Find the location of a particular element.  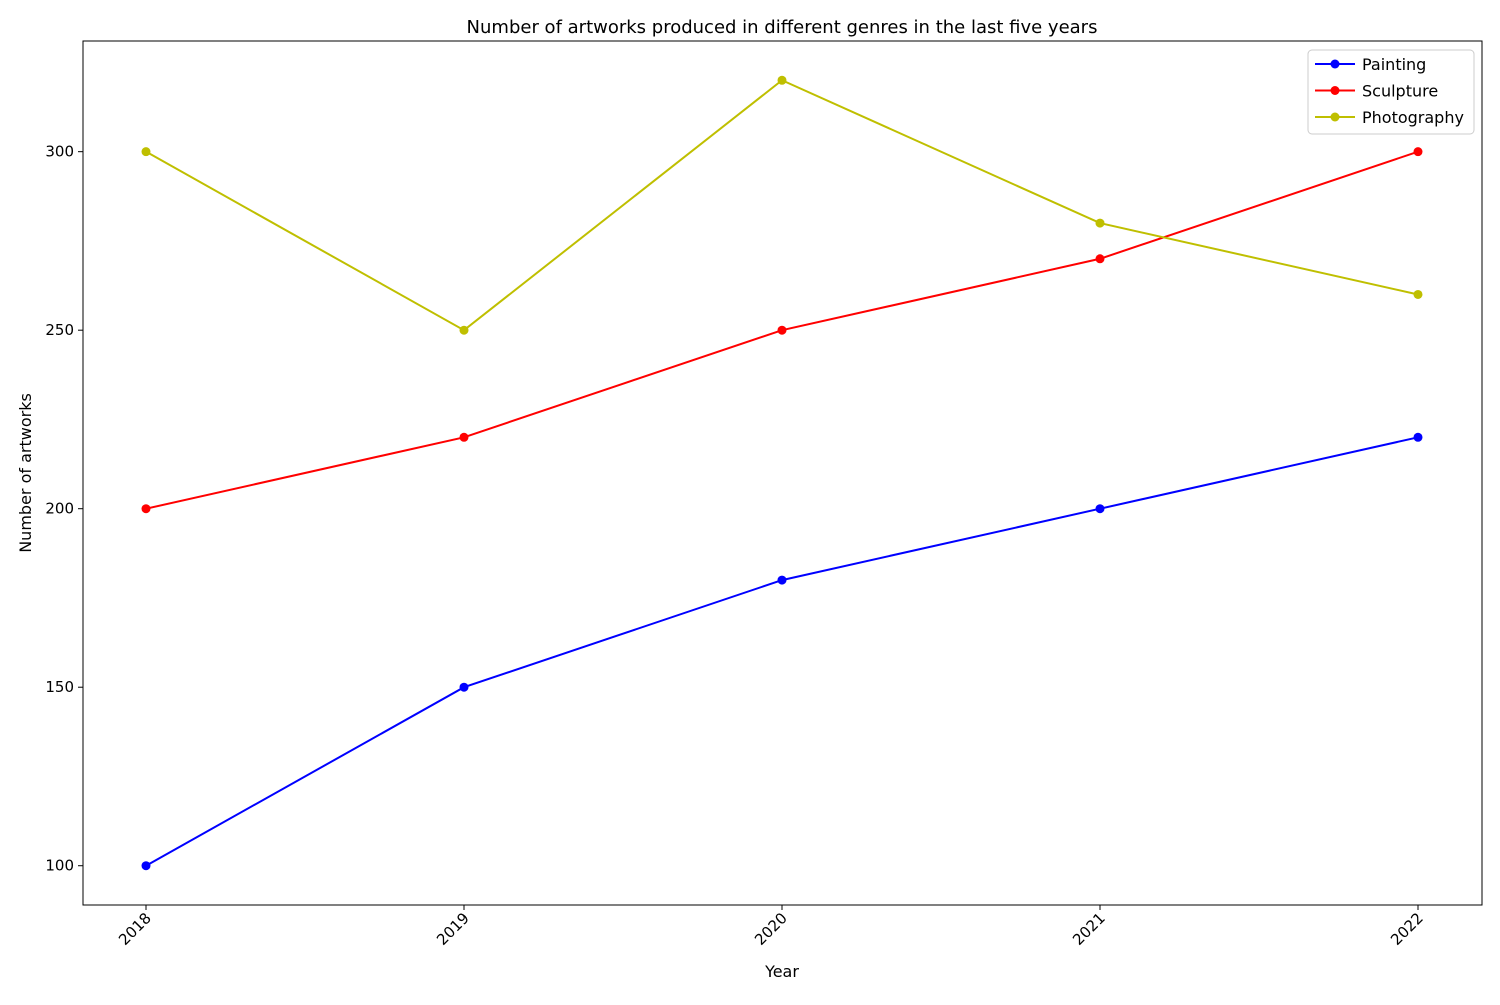

x-tick-label: 2019 is located at coordinates (453, 929).